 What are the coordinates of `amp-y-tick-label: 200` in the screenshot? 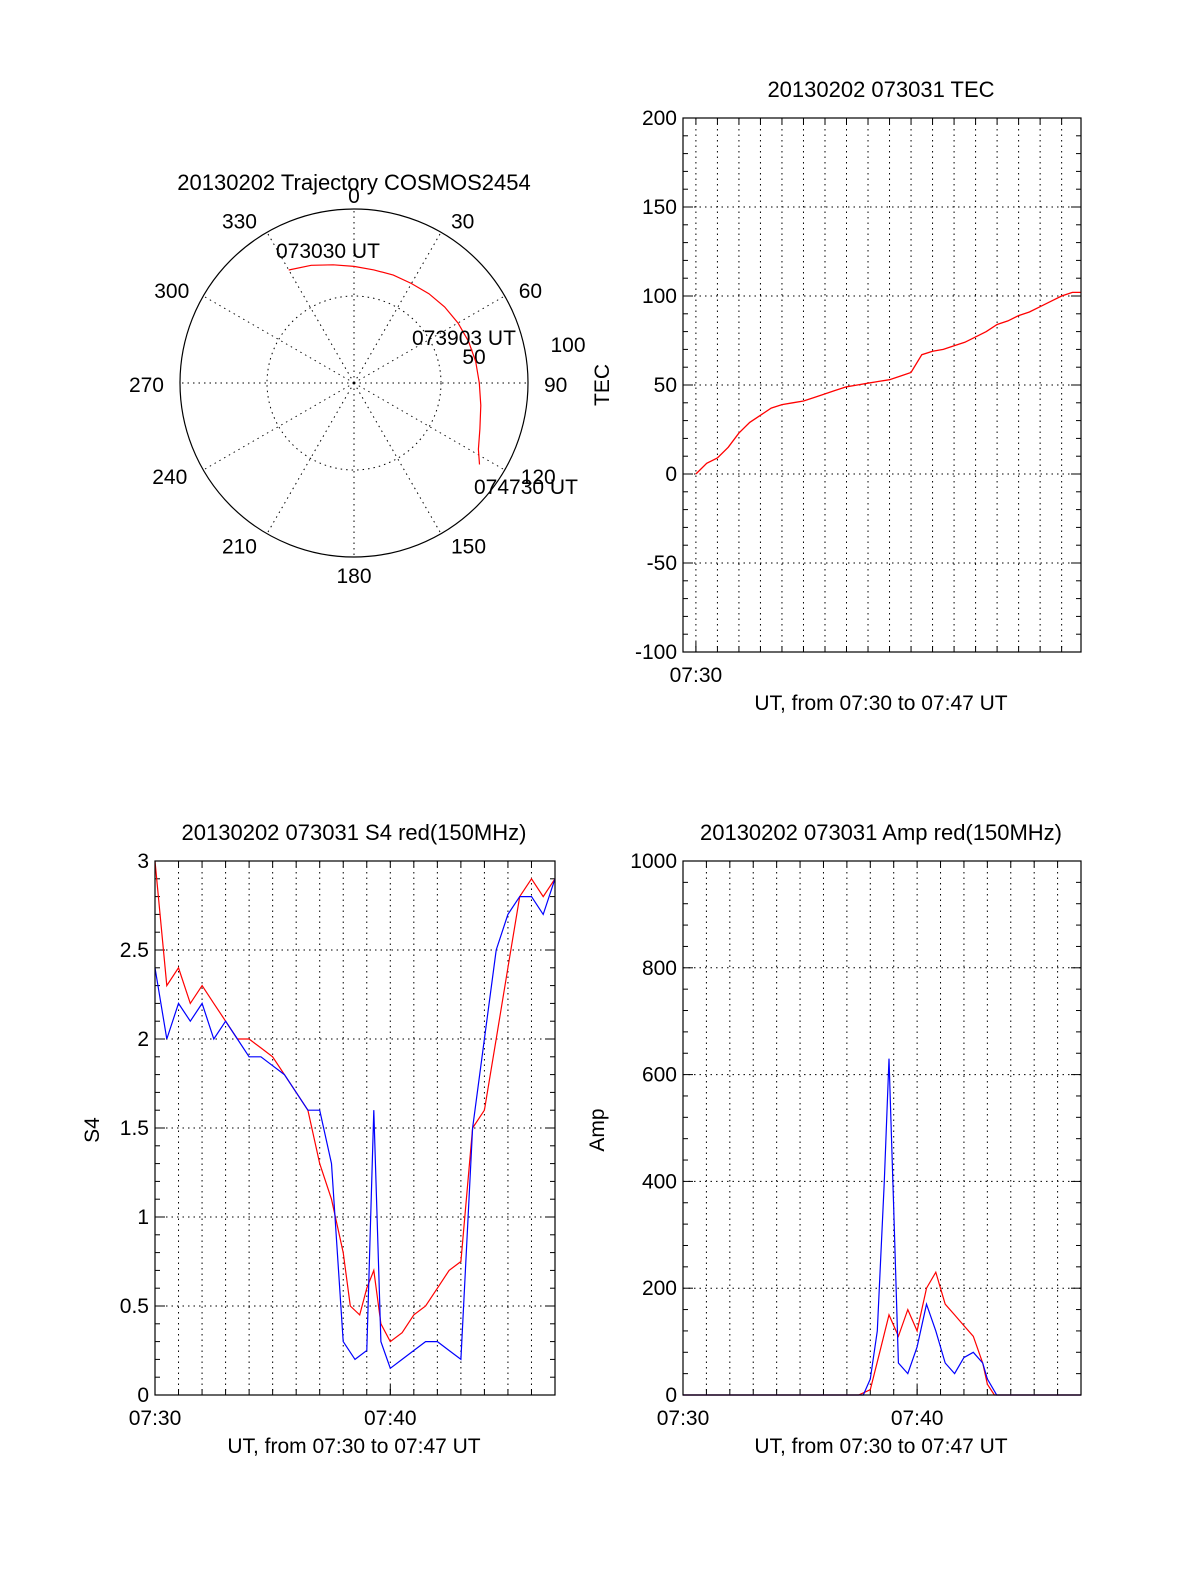 It's located at (659, 1288).